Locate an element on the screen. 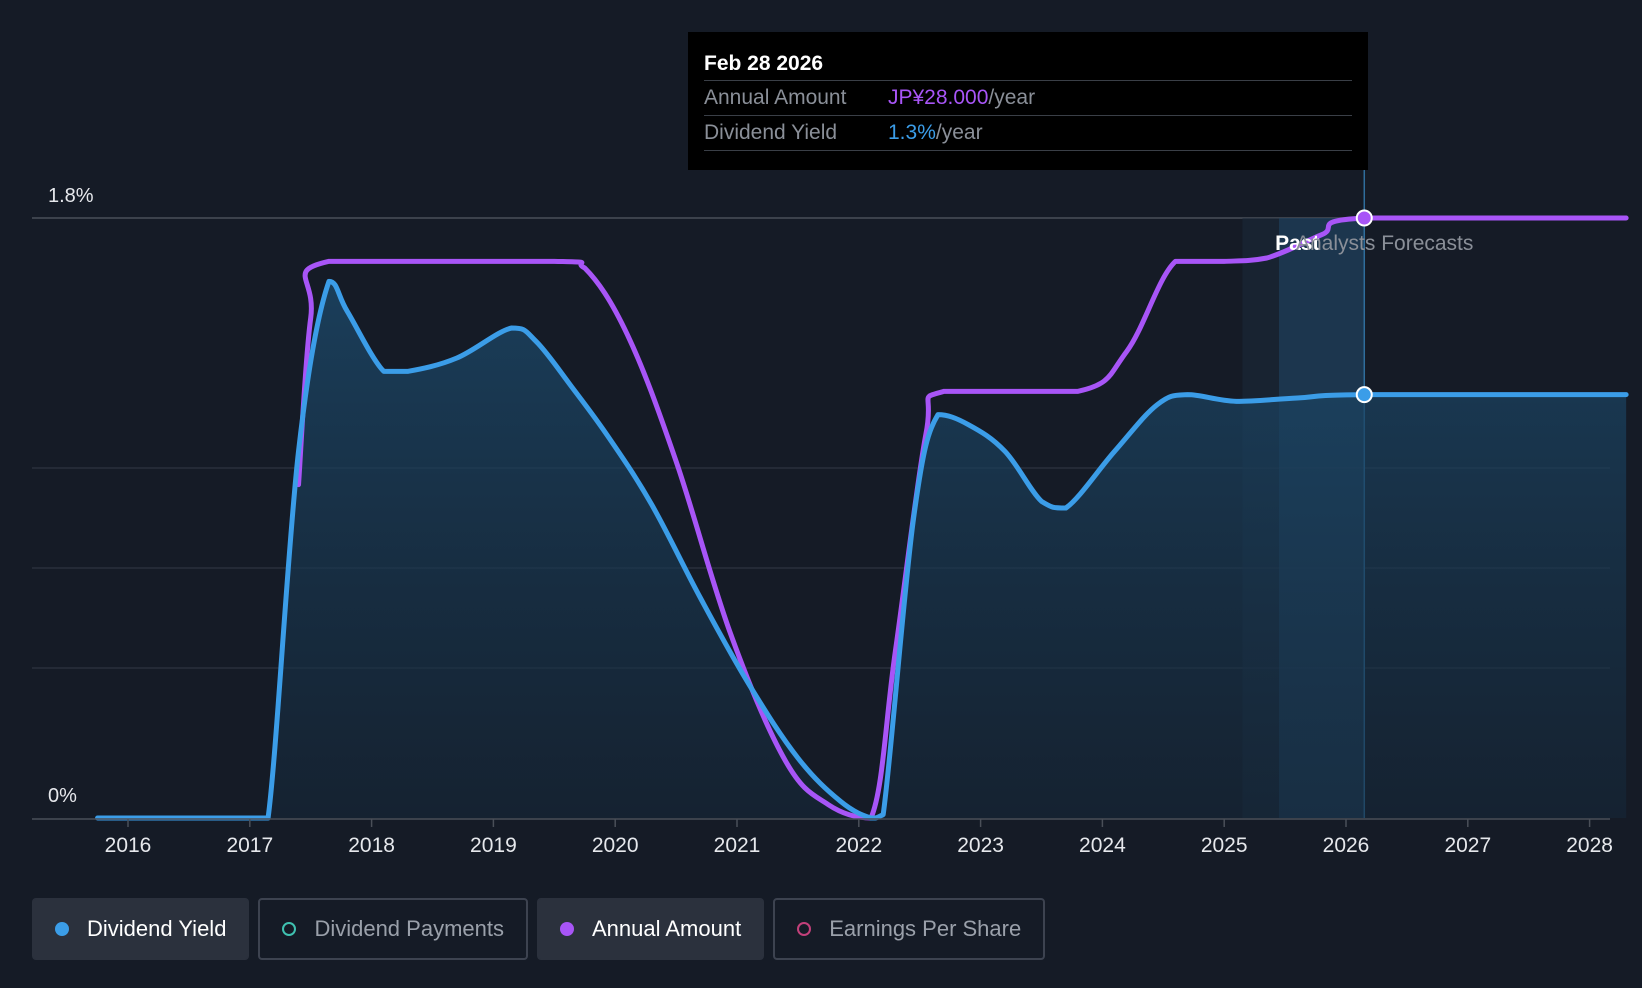 The image size is (1642, 988). legend-label: Dividend Yield is located at coordinates (157, 928).